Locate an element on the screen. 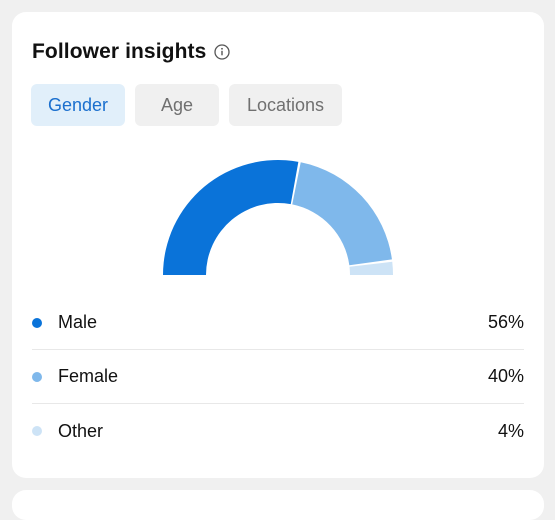 Image resolution: width=555 pixels, height=520 pixels. tab-locations-label: Locations is located at coordinates (285, 104).